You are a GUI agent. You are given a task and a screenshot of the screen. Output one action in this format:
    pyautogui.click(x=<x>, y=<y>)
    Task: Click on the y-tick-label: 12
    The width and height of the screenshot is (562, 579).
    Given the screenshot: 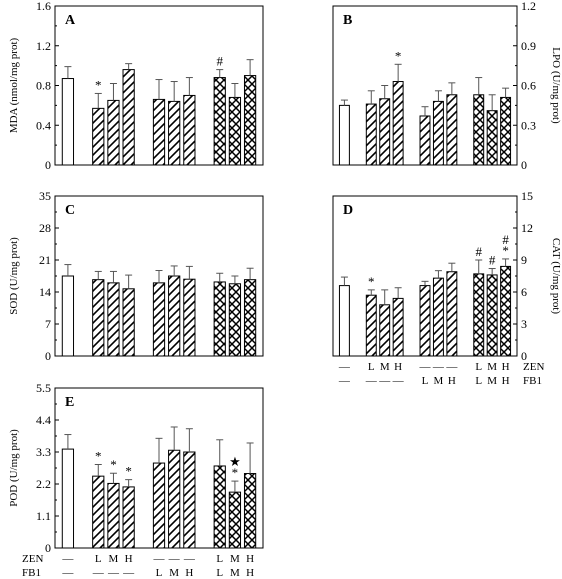 What is the action you would take?
    pyautogui.click(x=527, y=228)
    